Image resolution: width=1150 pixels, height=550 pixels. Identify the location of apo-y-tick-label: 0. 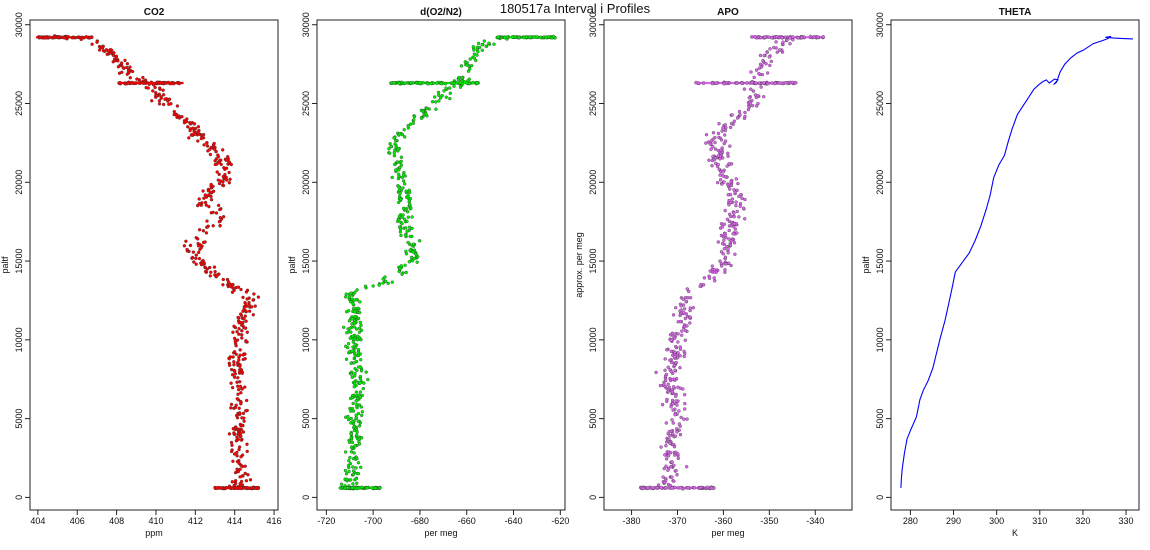
(593, 497).